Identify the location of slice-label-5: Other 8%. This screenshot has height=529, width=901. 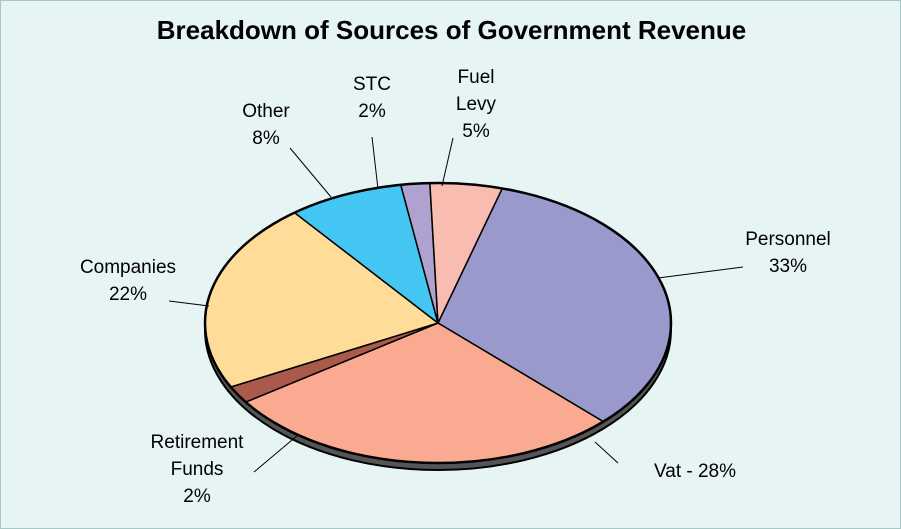
(266, 125).